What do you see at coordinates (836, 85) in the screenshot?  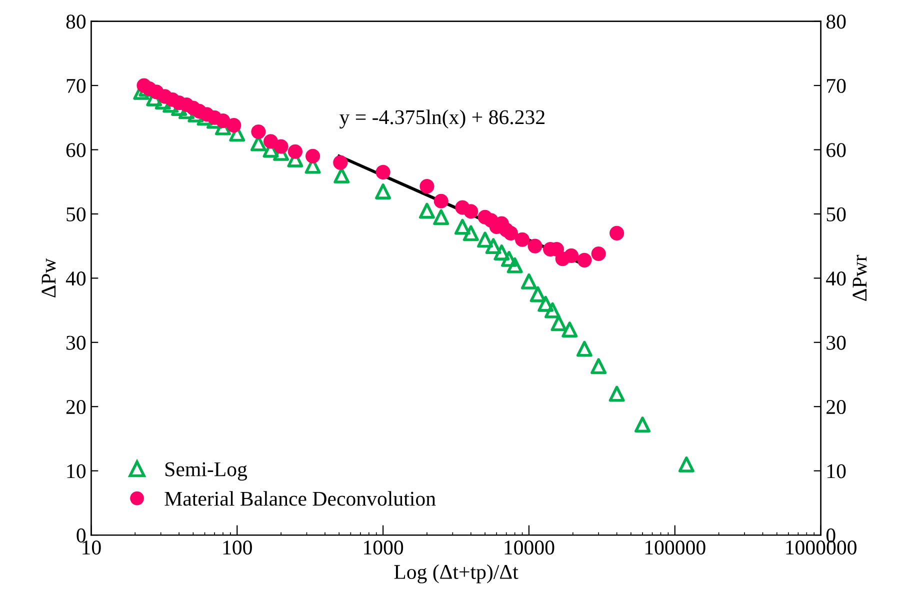 I see `y2-tick-label: 70` at bounding box center [836, 85].